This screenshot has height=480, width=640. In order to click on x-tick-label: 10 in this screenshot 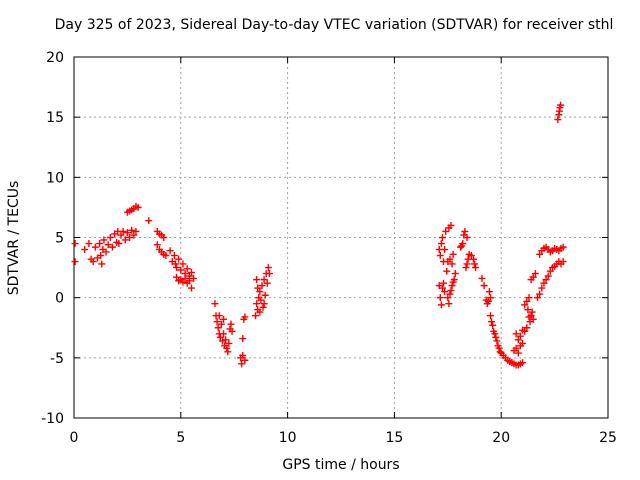, I will do `click(288, 438)`.